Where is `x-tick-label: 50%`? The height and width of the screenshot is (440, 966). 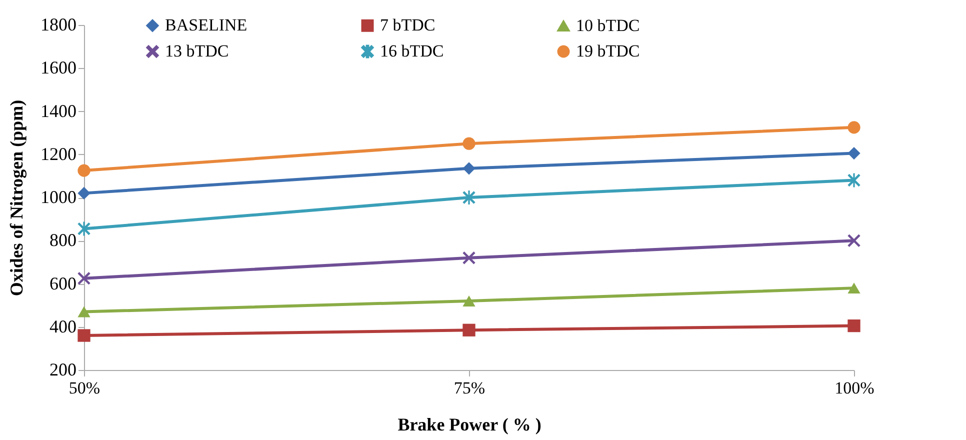 x-tick-label: 50% is located at coordinates (84, 388).